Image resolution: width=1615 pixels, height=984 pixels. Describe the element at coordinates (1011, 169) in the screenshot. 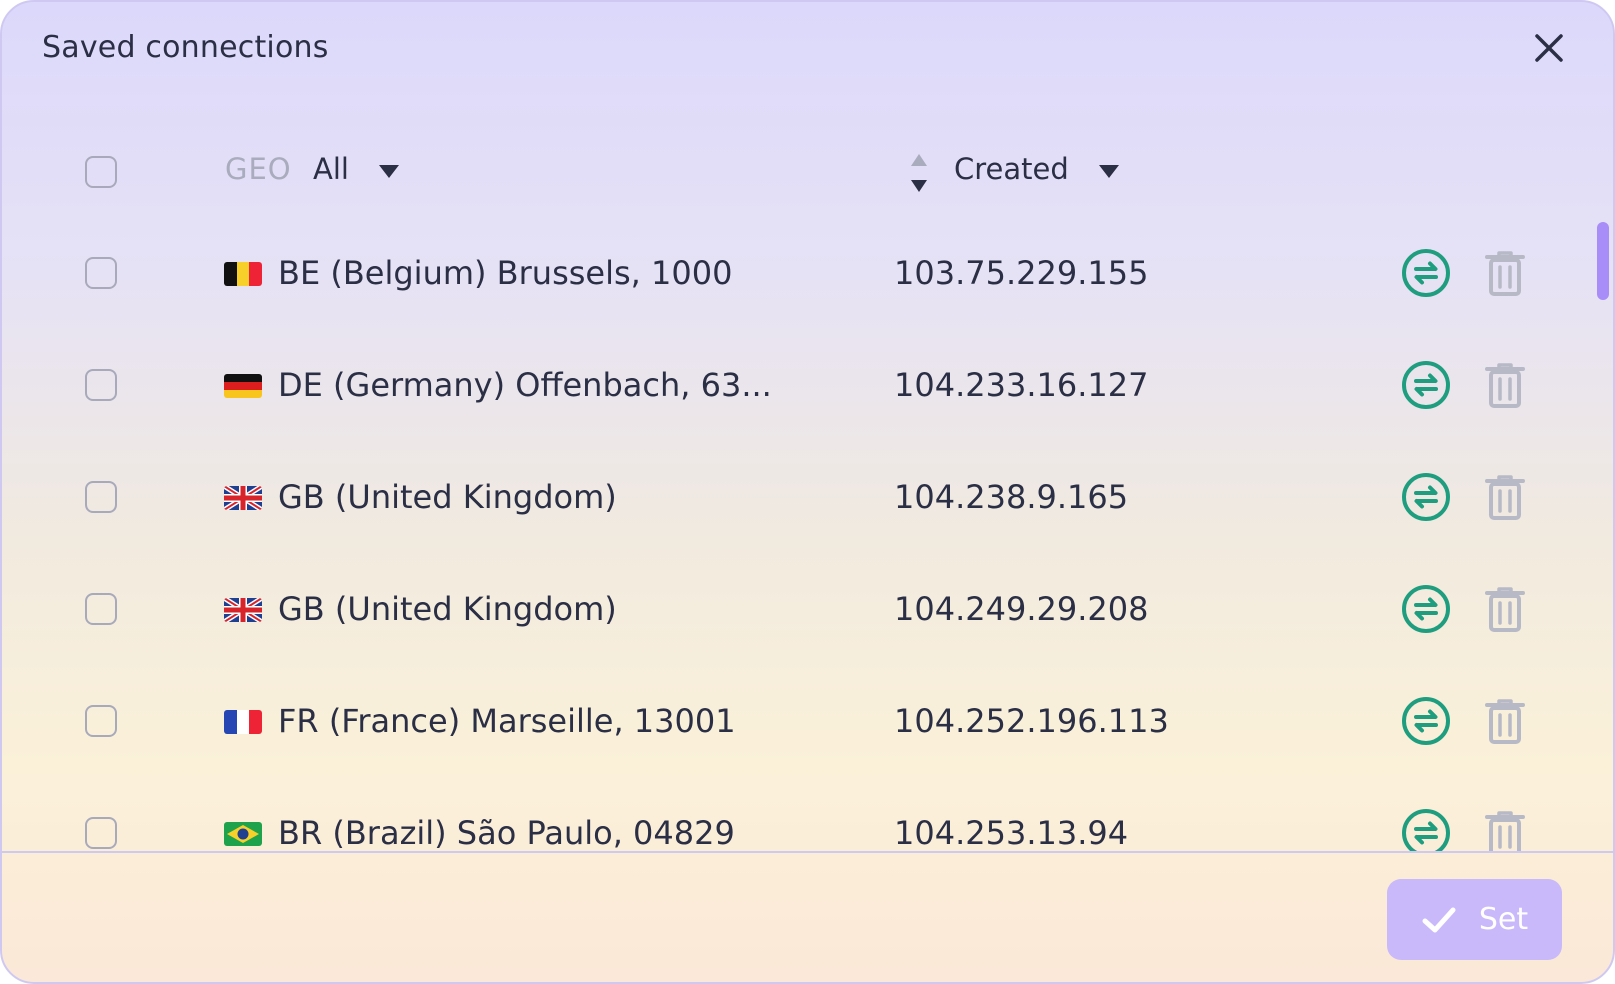

I see `sort-field-label: Created` at that location.